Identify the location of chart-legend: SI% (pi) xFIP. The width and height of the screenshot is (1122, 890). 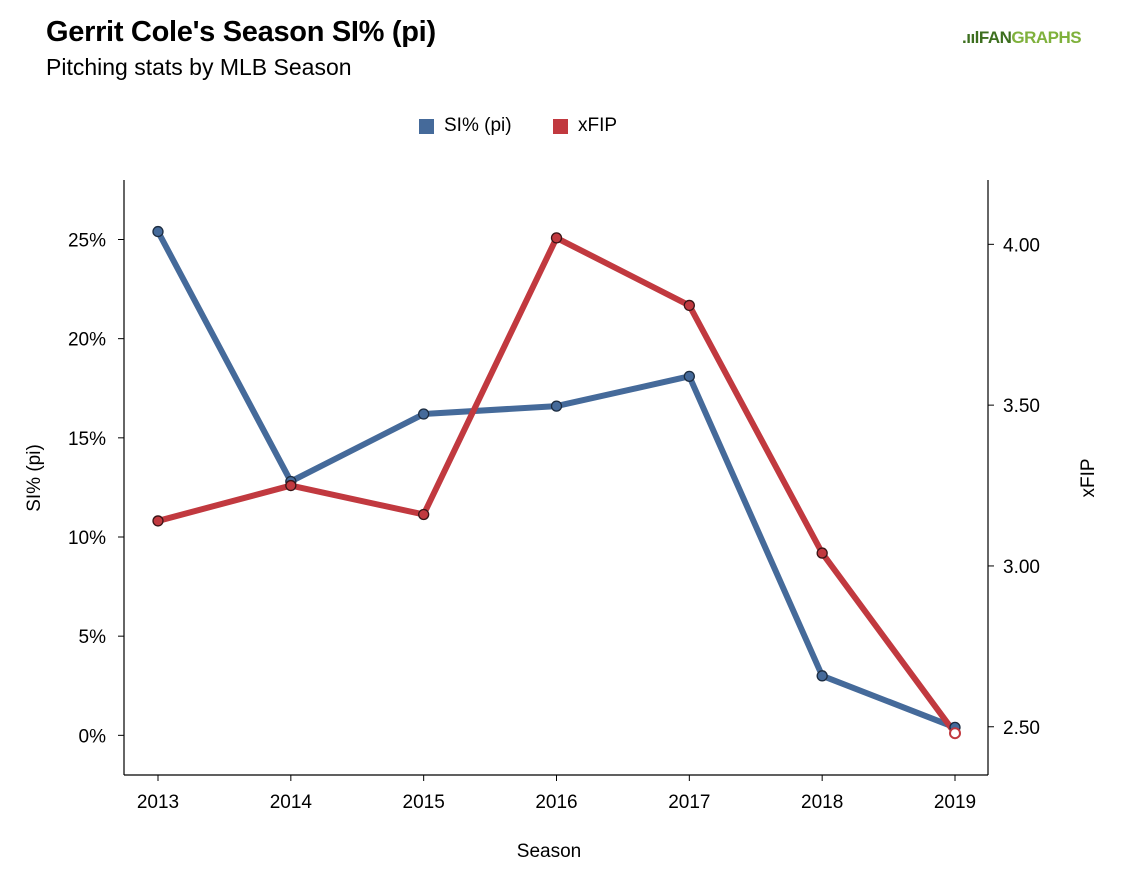
(561, 126).